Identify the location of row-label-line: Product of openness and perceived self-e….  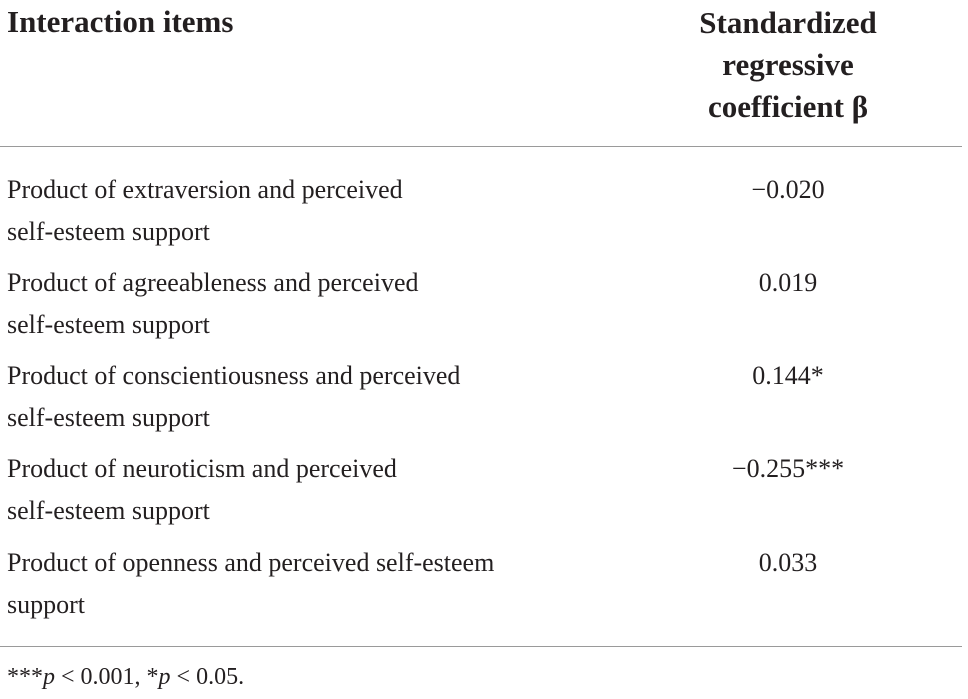
(251, 562).